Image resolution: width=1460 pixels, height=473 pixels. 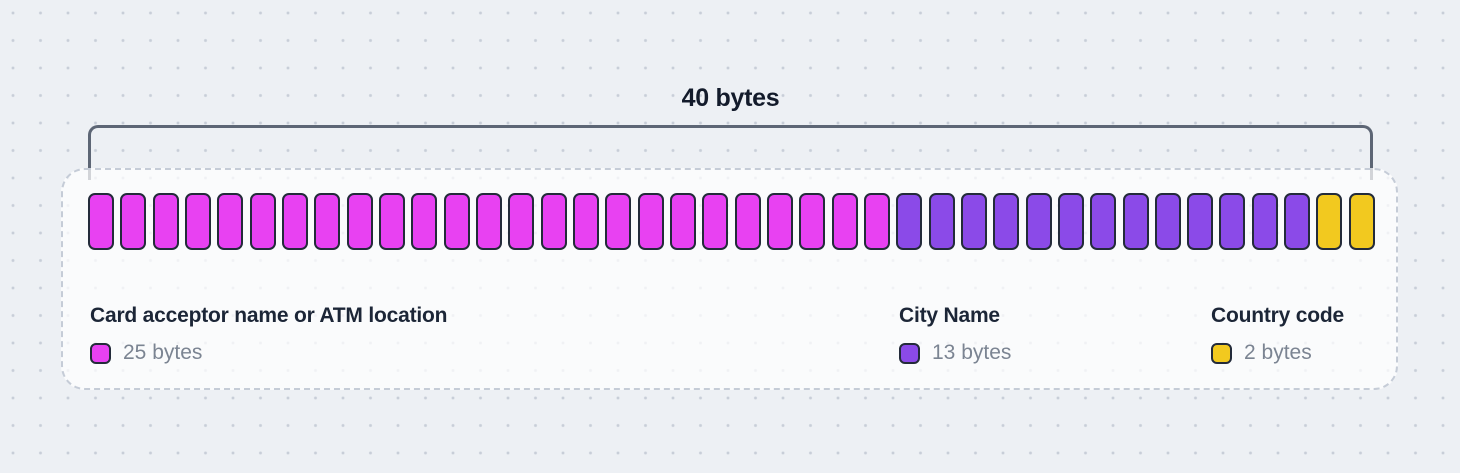 I want to click on legend-title-country-code: Country code, so click(x=1277, y=315).